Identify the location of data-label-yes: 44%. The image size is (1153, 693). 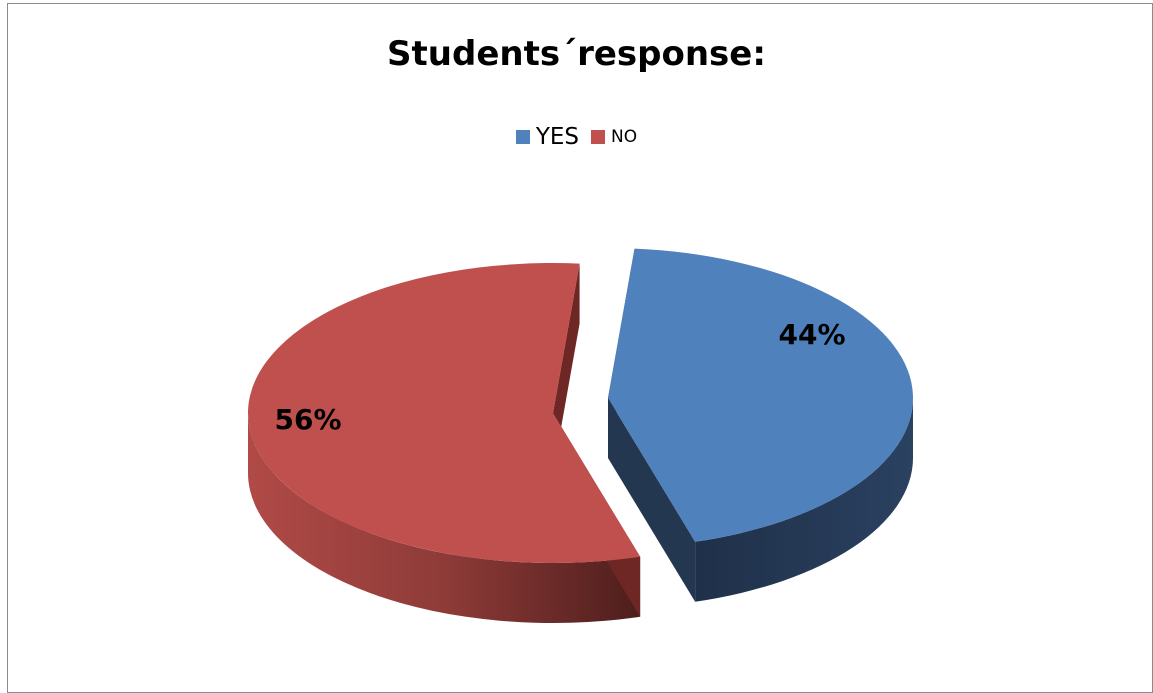
(811, 334).